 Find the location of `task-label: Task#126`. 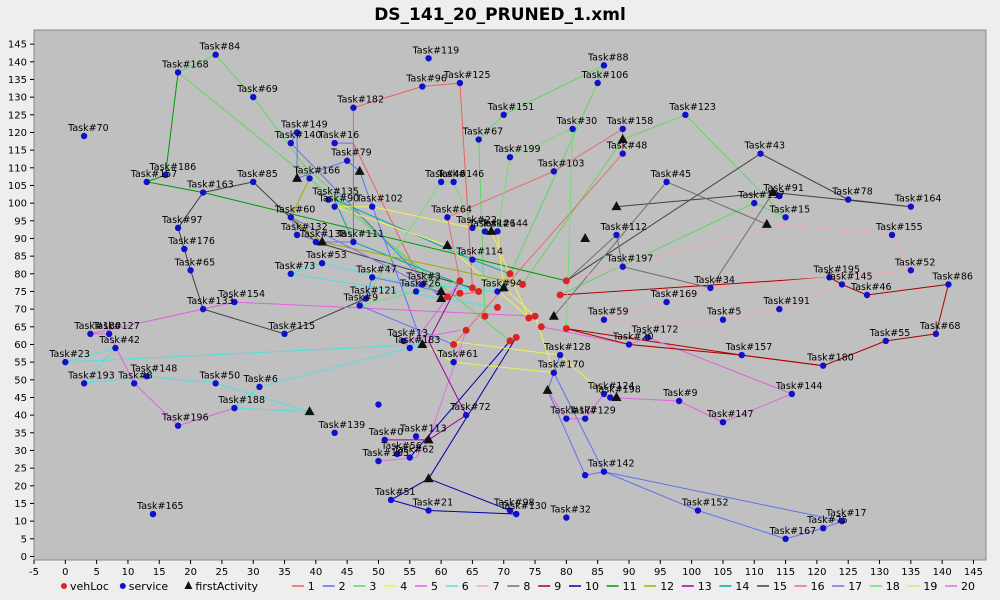

task-label: Task#126 is located at coordinates (492, 223).